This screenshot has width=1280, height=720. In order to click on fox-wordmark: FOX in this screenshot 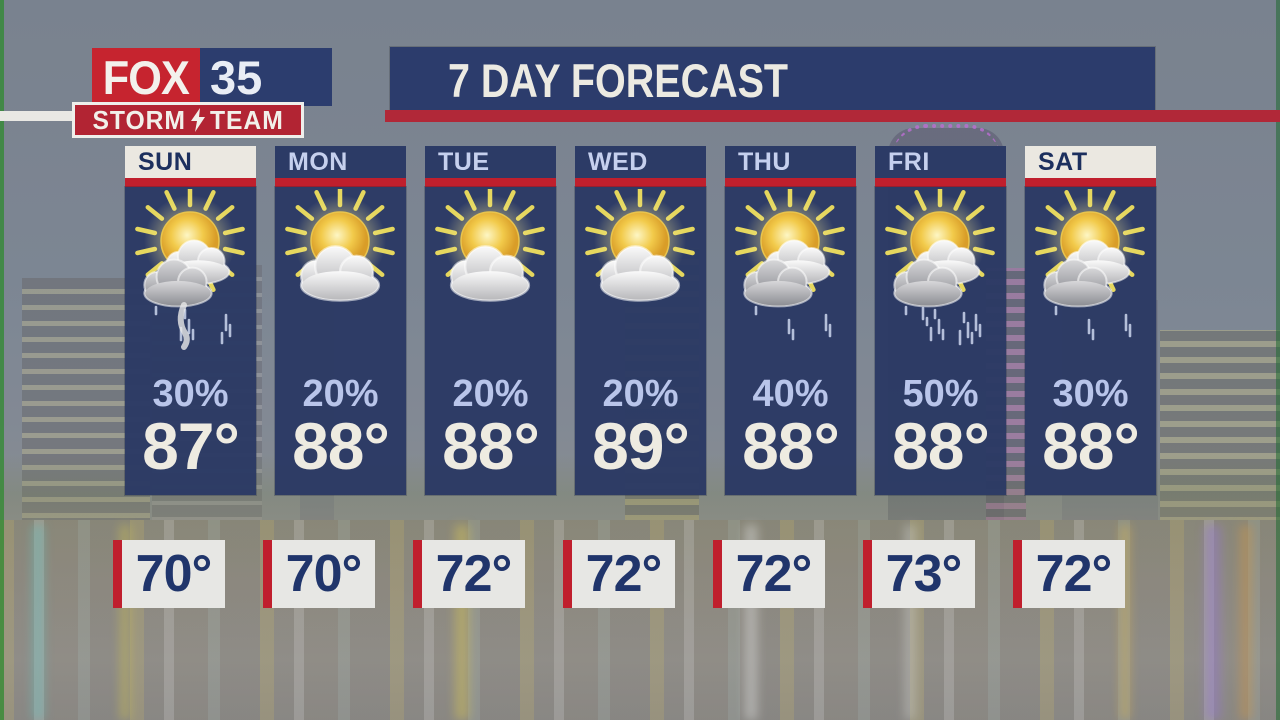, I will do `click(146, 77)`.